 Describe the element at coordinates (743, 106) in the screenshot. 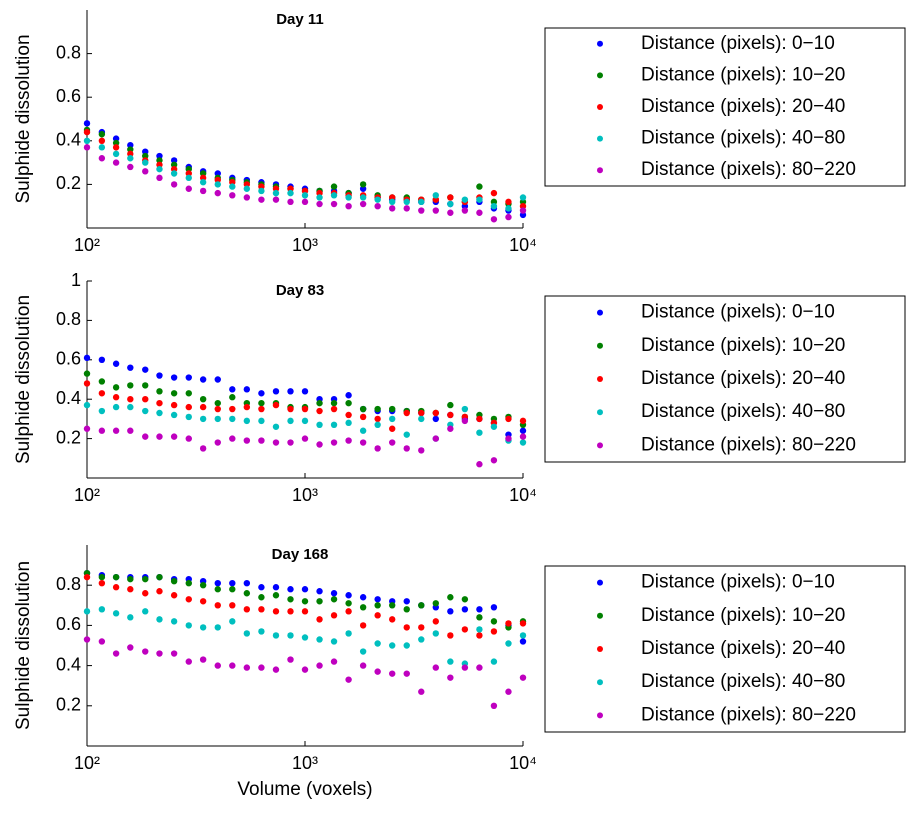

I see `legend-label: Distance (pixels): 20−40` at that location.